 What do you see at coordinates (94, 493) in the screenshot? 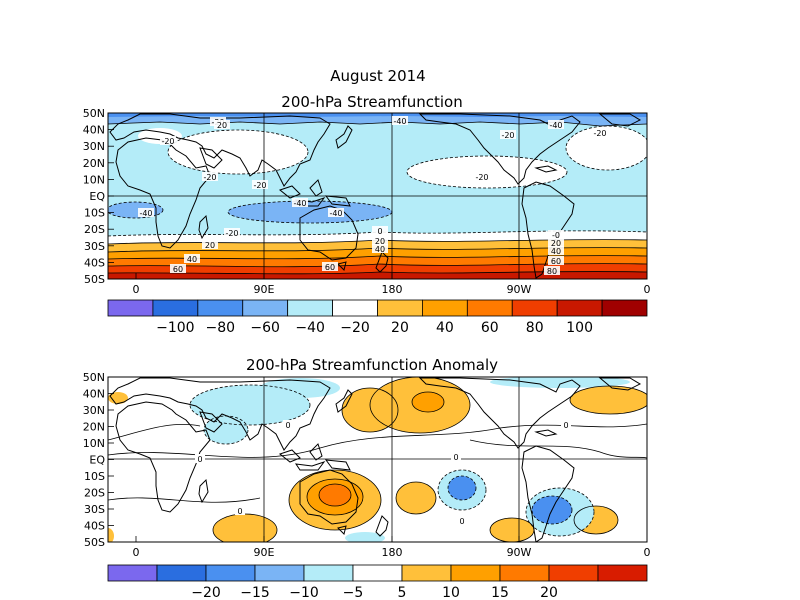
I see `bottom-lat-label: 20S` at bounding box center [94, 493].